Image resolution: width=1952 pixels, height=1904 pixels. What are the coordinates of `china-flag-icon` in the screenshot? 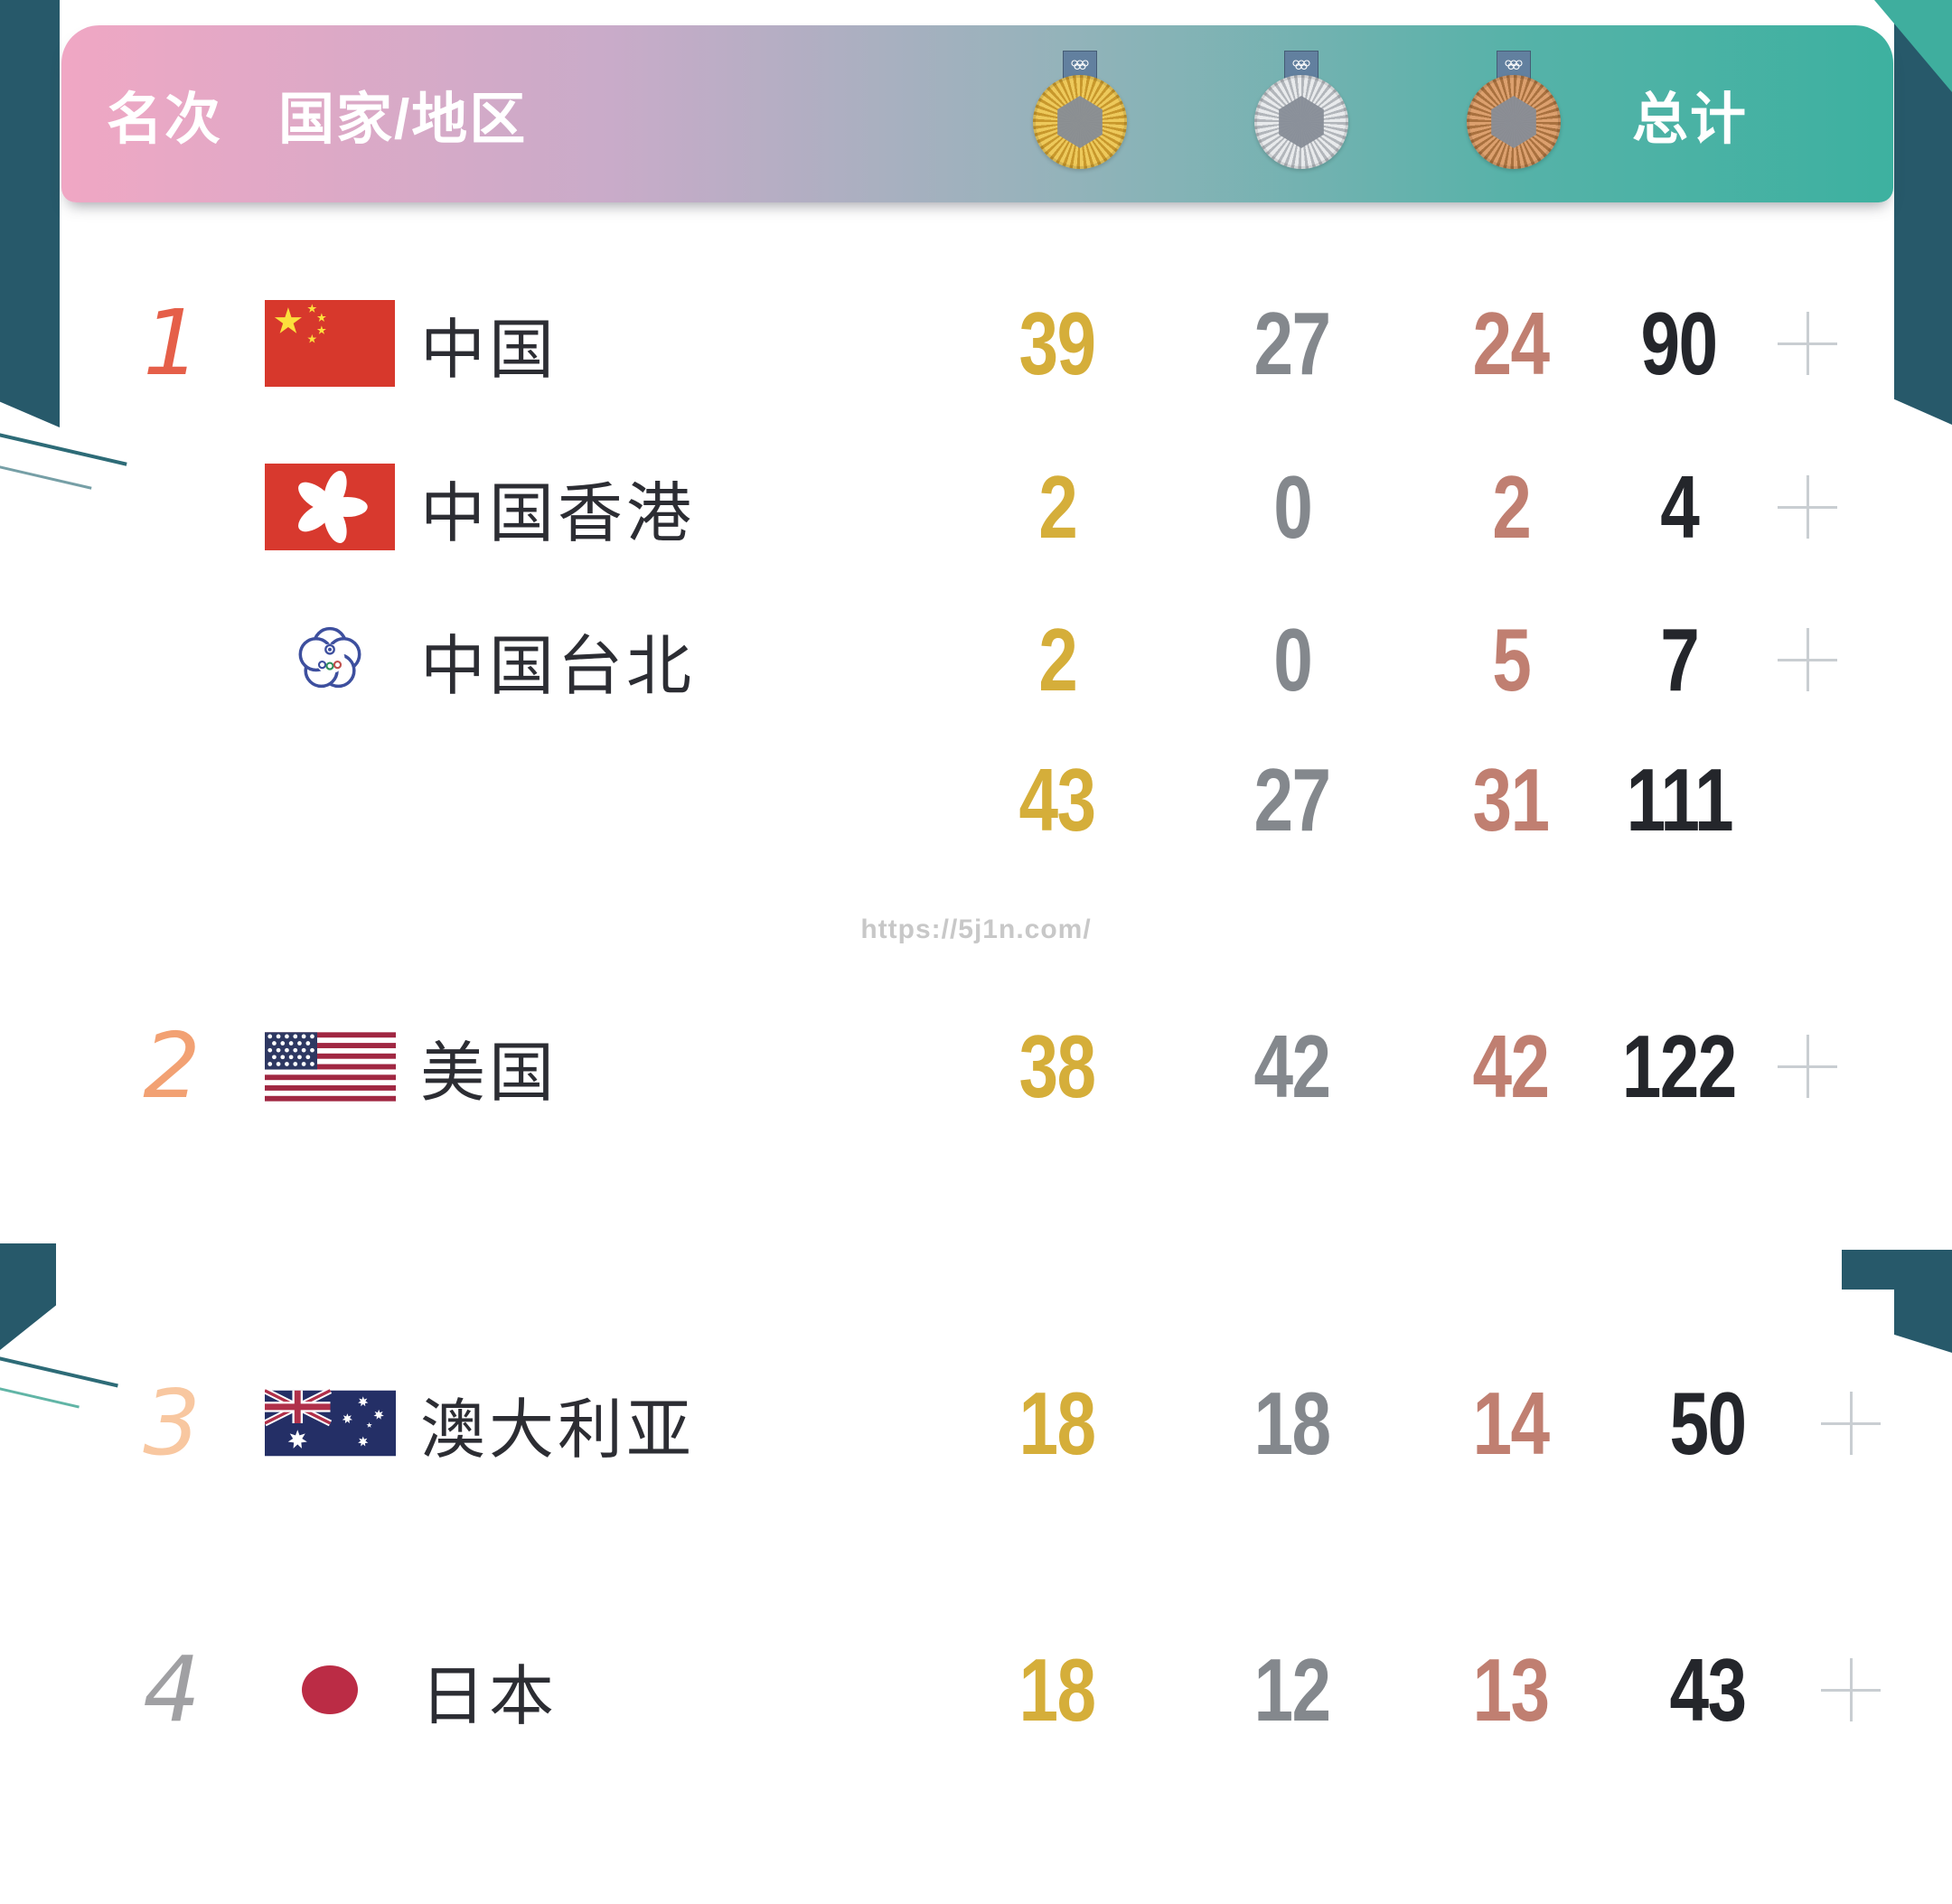 It's located at (330, 344).